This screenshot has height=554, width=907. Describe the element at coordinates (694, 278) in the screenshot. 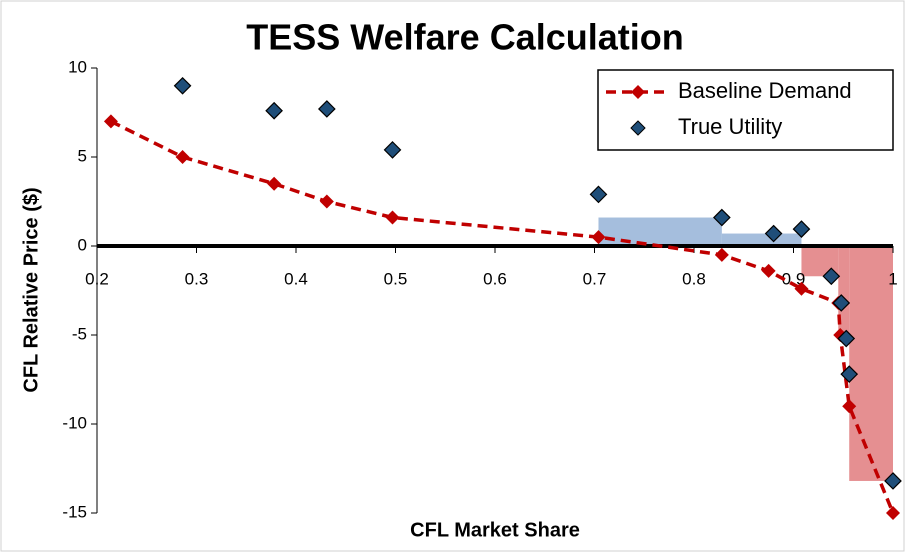

I see `x-tick-label: 0.8` at that location.